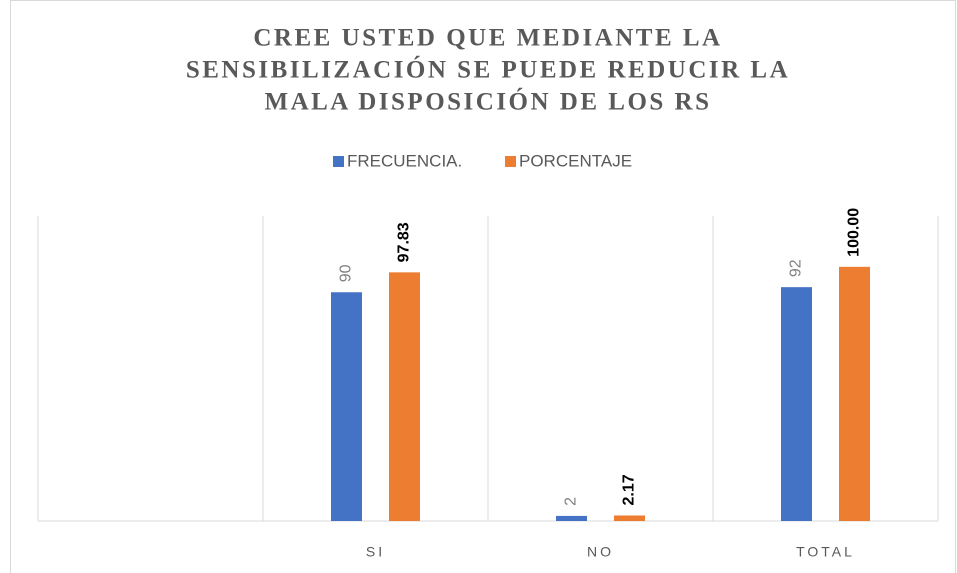 The image size is (957, 573). Describe the element at coordinates (796, 268) in the screenshot. I see `data-label: 92` at that location.